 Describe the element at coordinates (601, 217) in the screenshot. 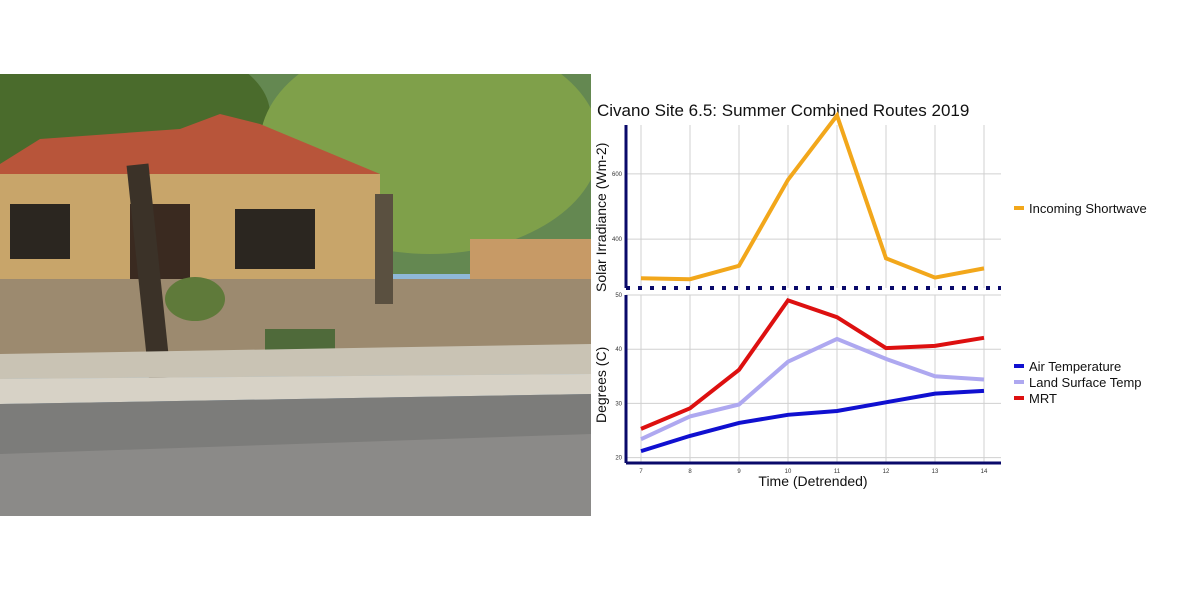

I see `top-y-axis-label: Solar Irradiance (Wm-2)` at that location.